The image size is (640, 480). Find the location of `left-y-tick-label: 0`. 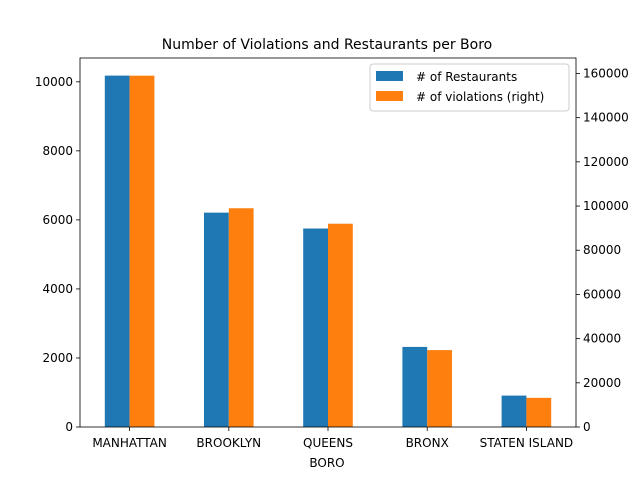

left-y-tick-label: 0 is located at coordinates (69, 427).